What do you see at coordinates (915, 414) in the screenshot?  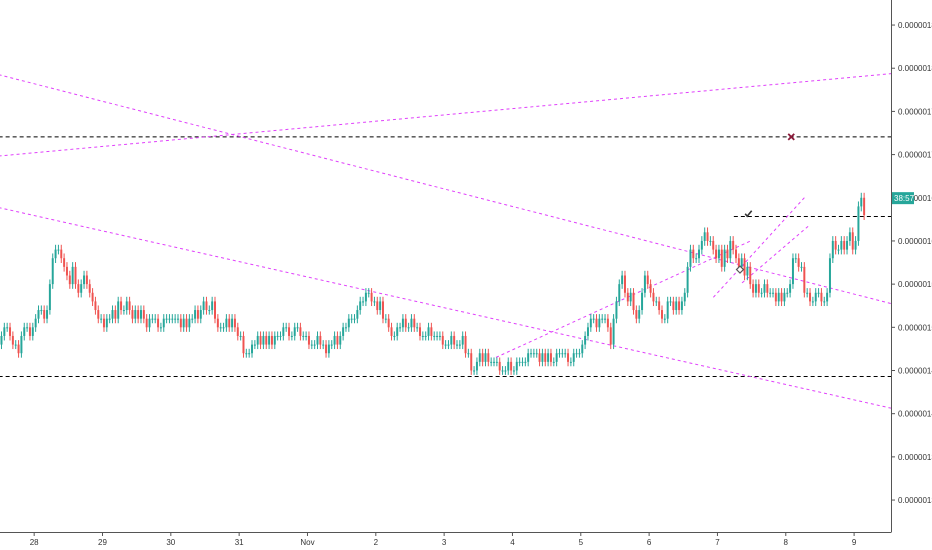 I see `y-tick-label: 0.00000140` at bounding box center [915, 414].